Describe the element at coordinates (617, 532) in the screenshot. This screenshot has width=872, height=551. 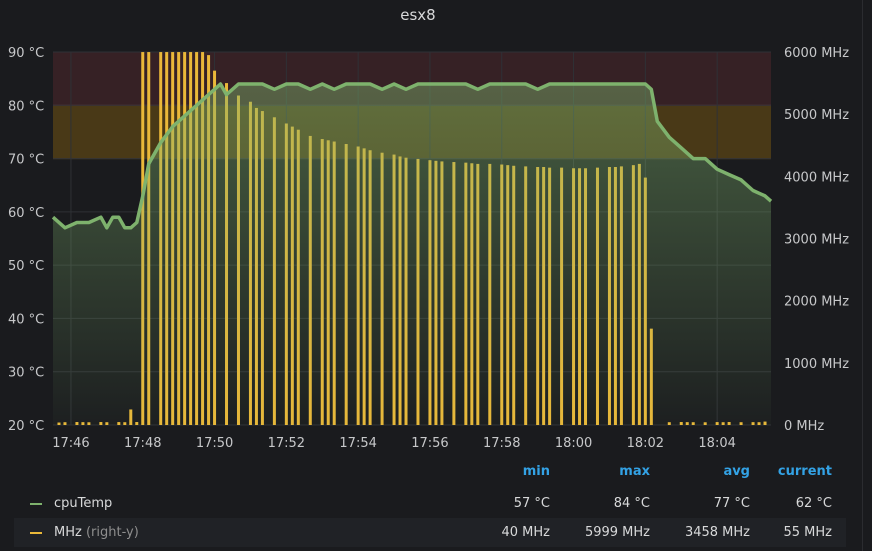
I see `legend-value-max: 5999 MHz` at that location.